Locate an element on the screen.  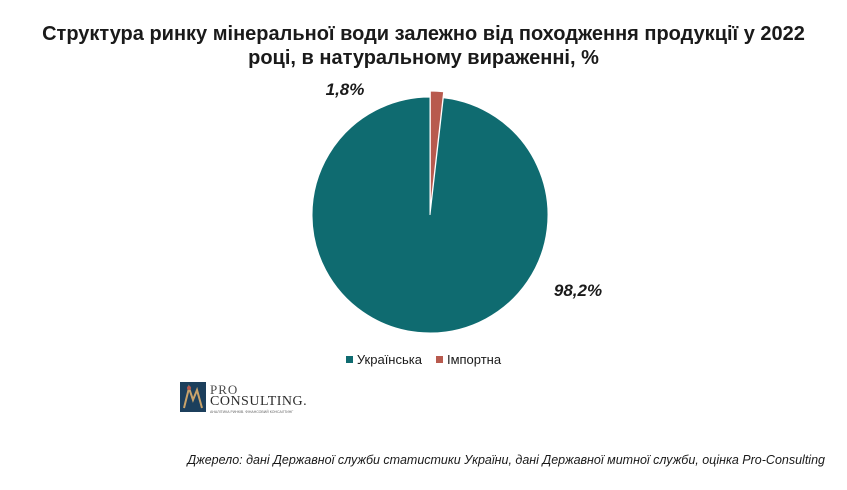
logo-mark-icon is located at coordinates (193, 397).